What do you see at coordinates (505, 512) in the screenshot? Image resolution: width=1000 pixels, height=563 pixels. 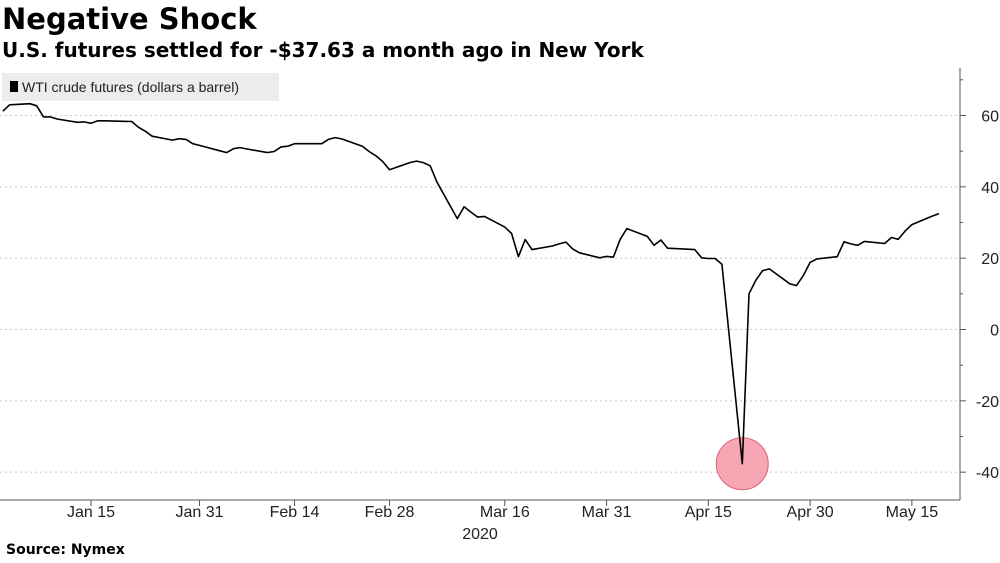 I see `x-tick-label: Mar 16` at bounding box center [505, 512].